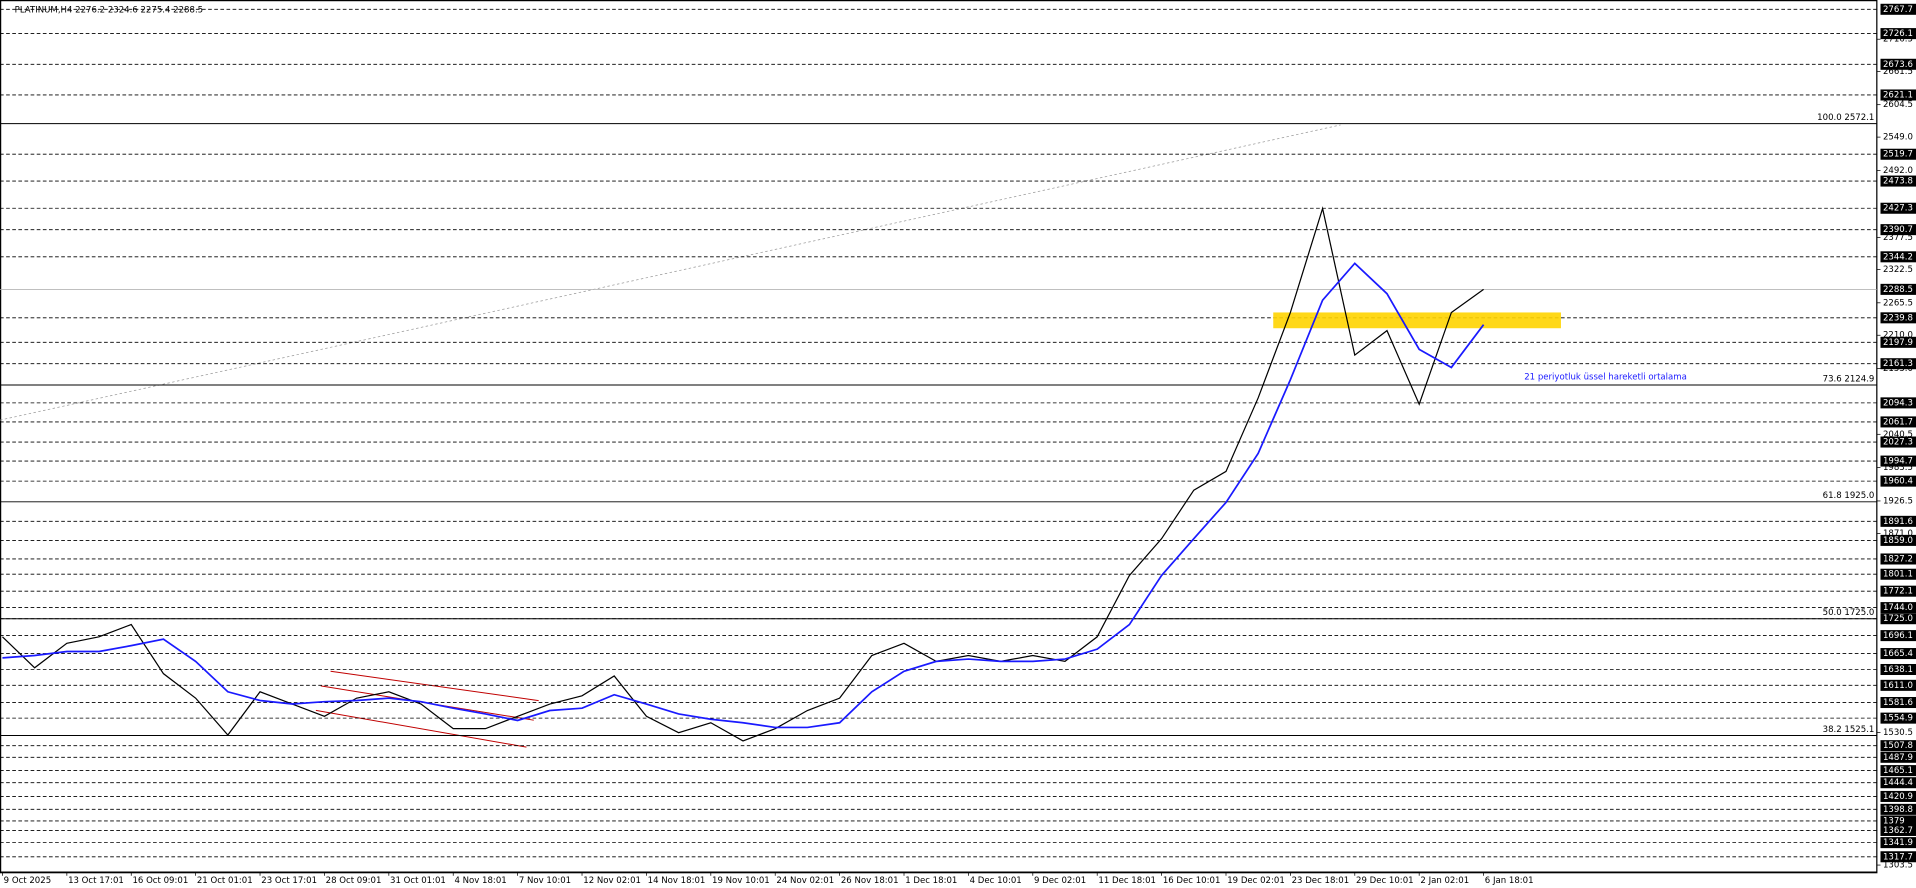  I want to click on level-line-label: 1444.4, so click(1898, 783).